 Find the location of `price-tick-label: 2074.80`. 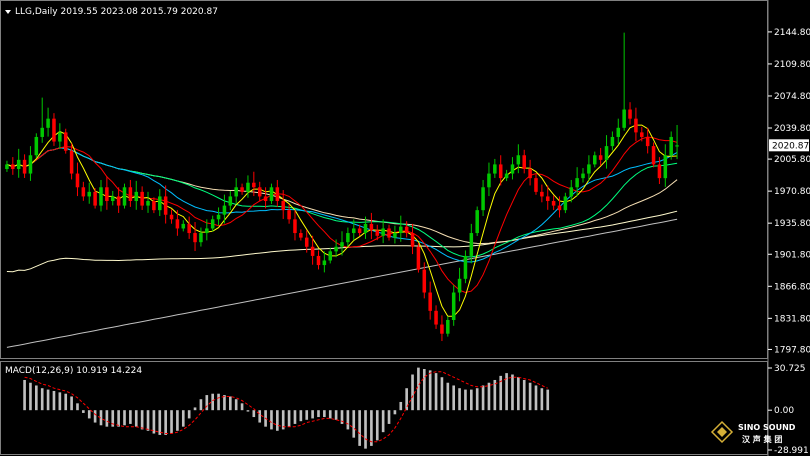

price-tick-label: 2074.80 is located at coordinates (792, 97).